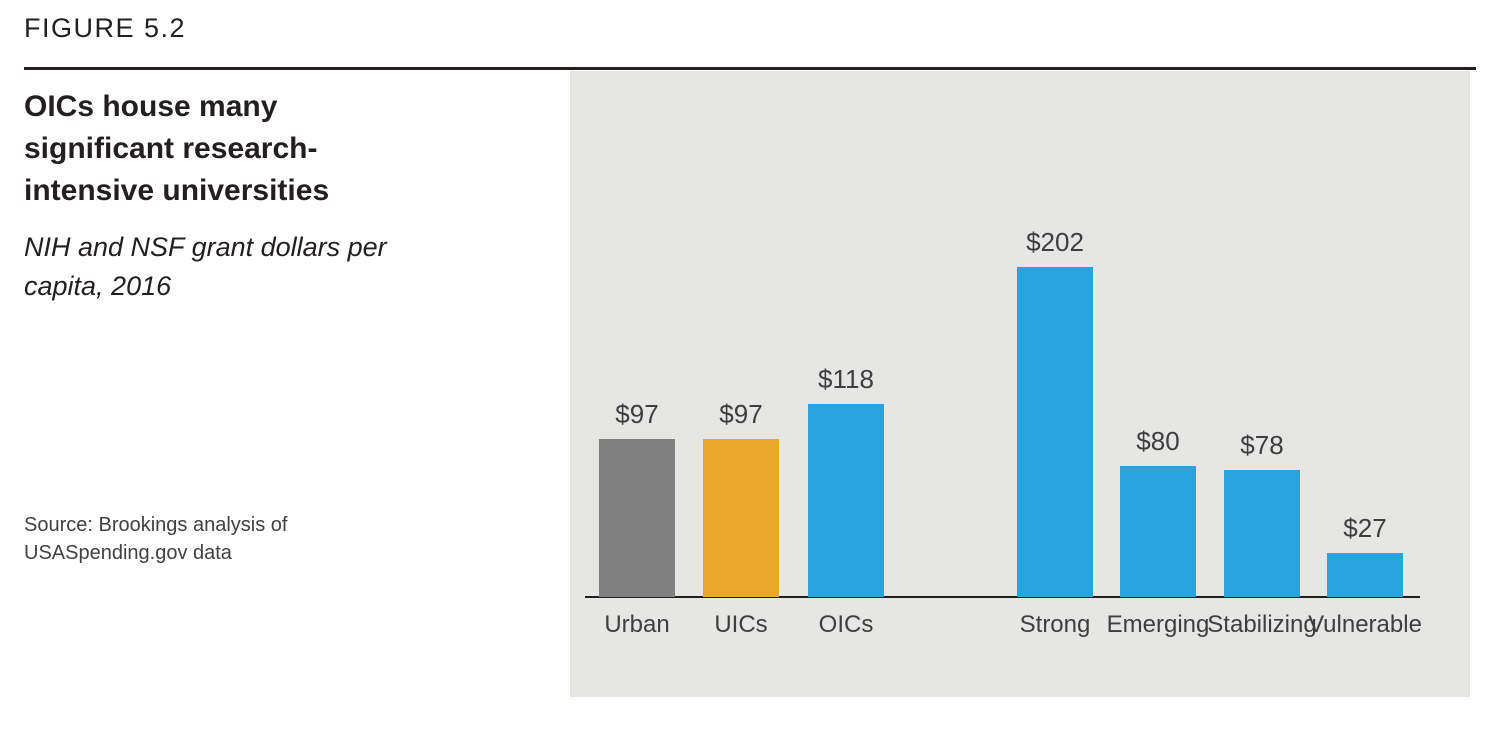 This screenshot has height=735, width=1500. Describe the element at coordinates (750, 68) in the screenshot. I see `header-rule` at that location.